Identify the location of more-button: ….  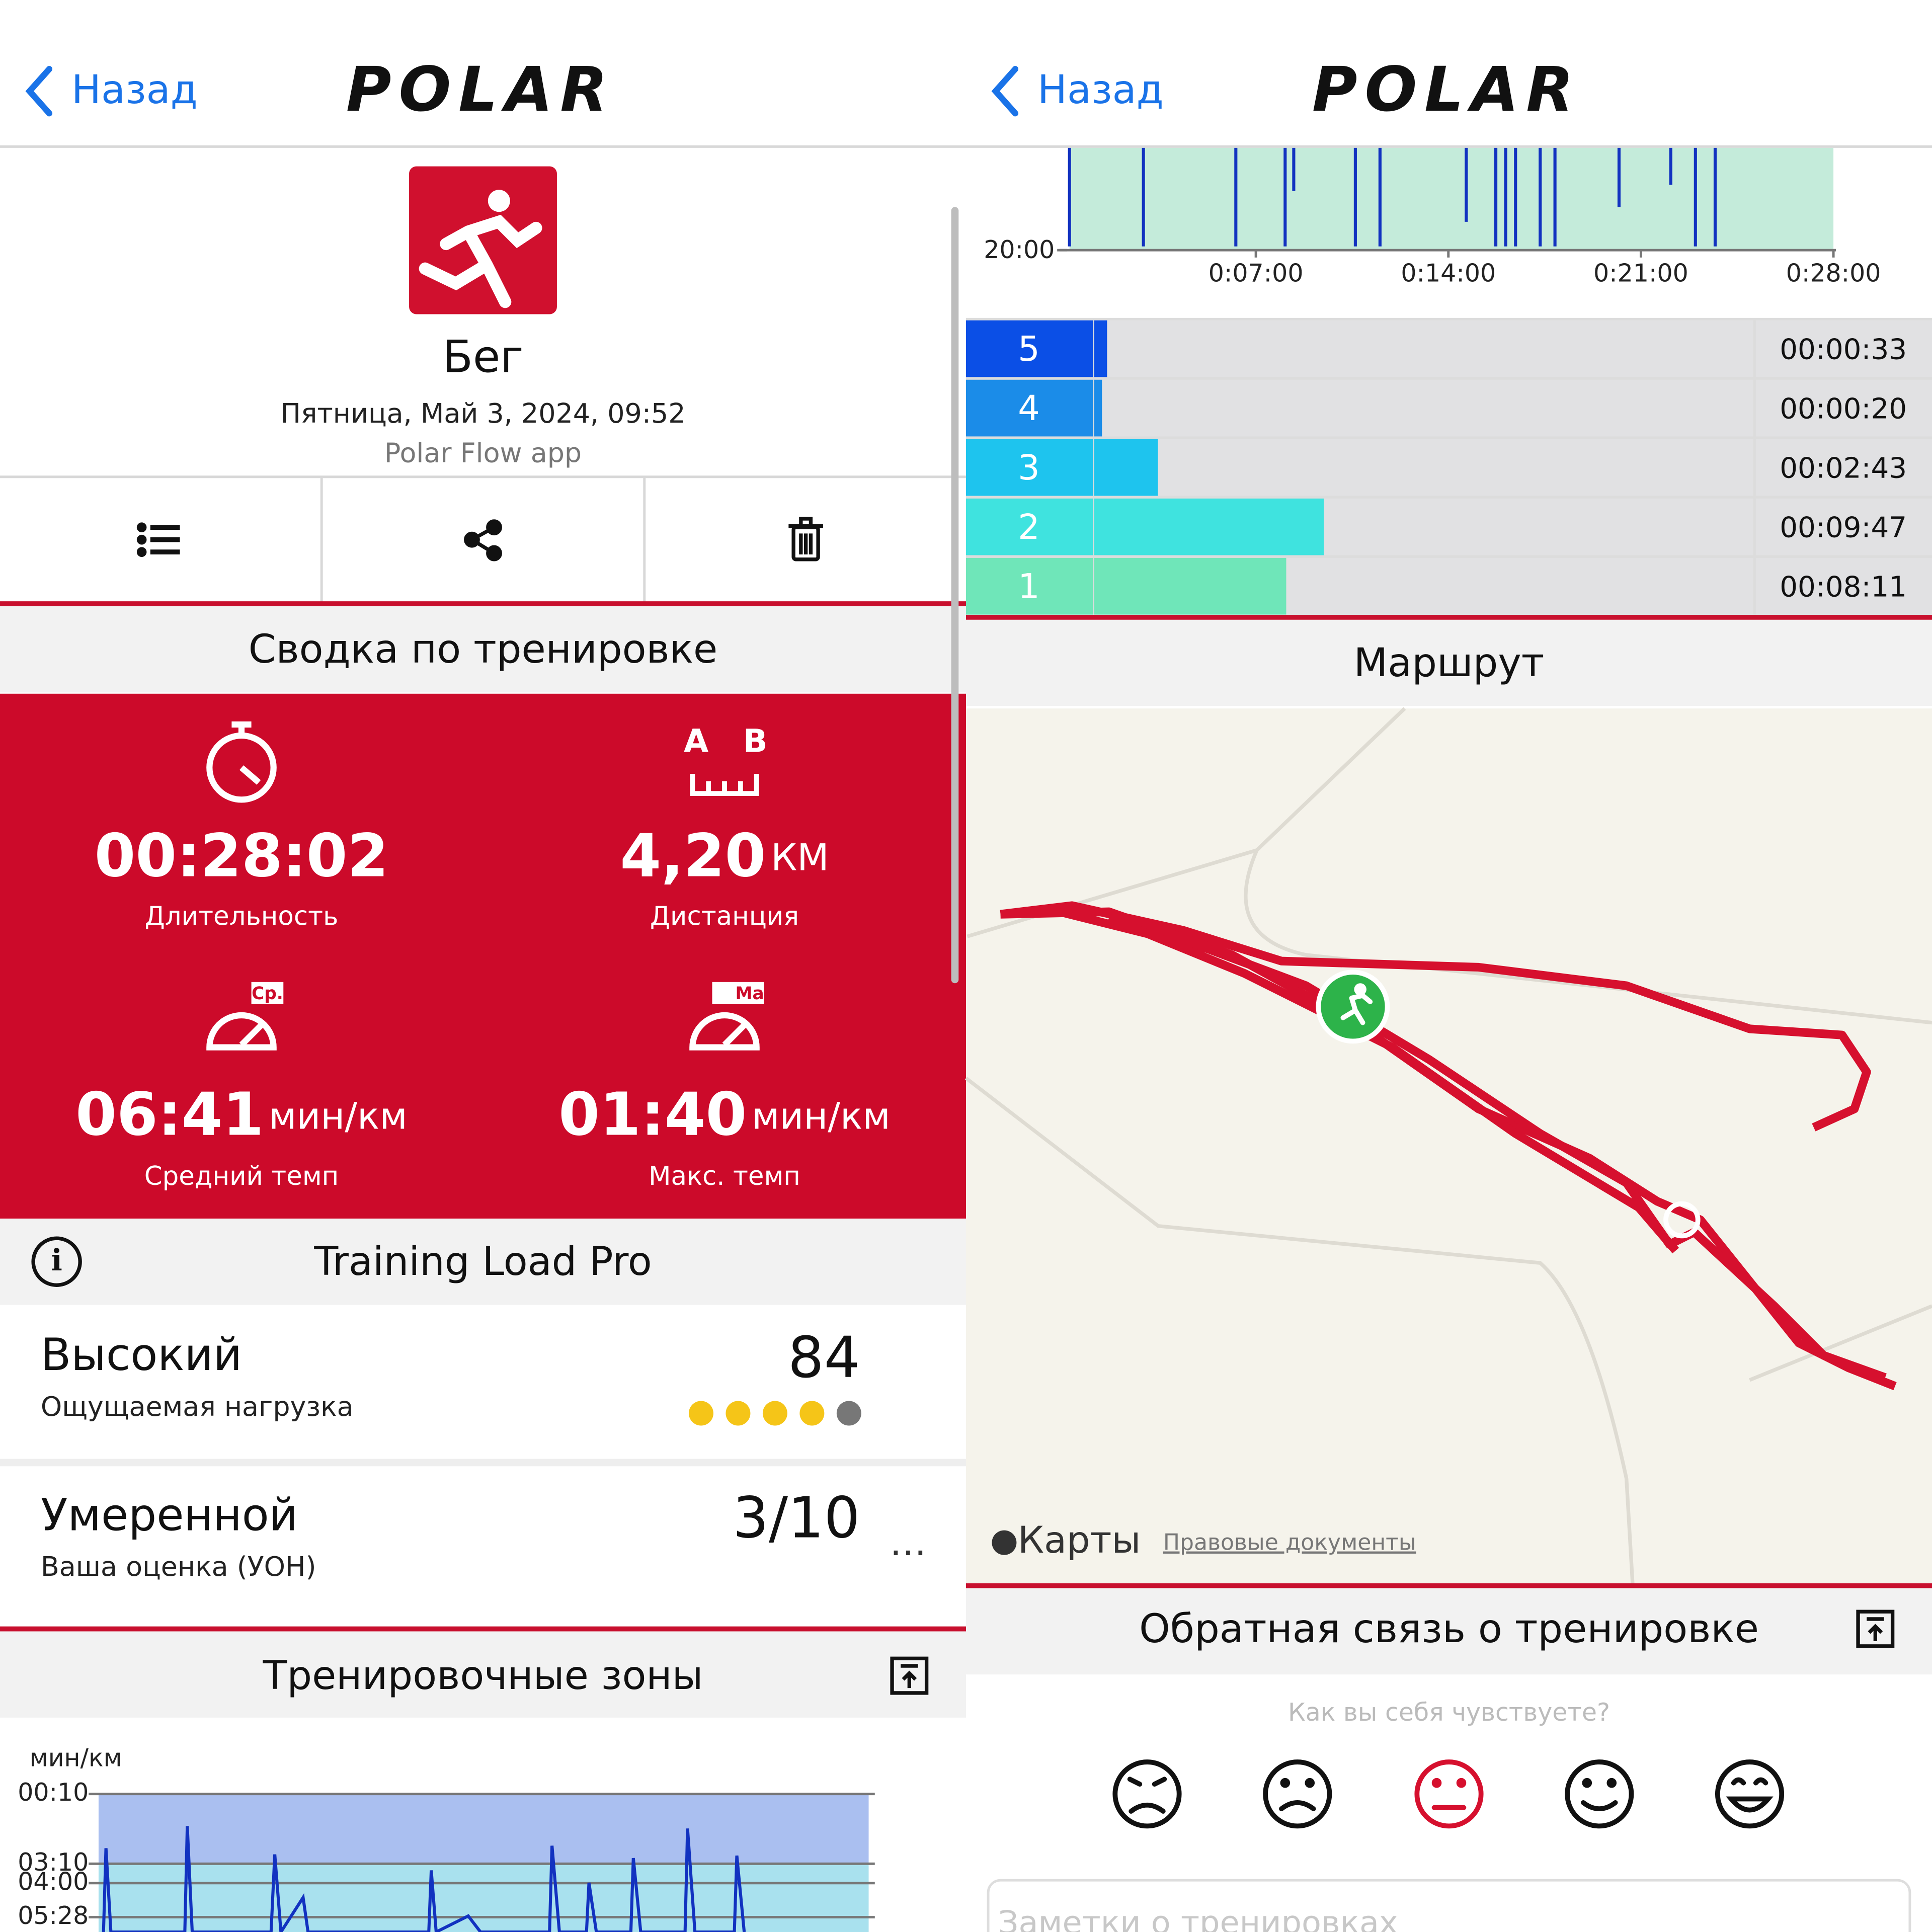
(908, 1543).